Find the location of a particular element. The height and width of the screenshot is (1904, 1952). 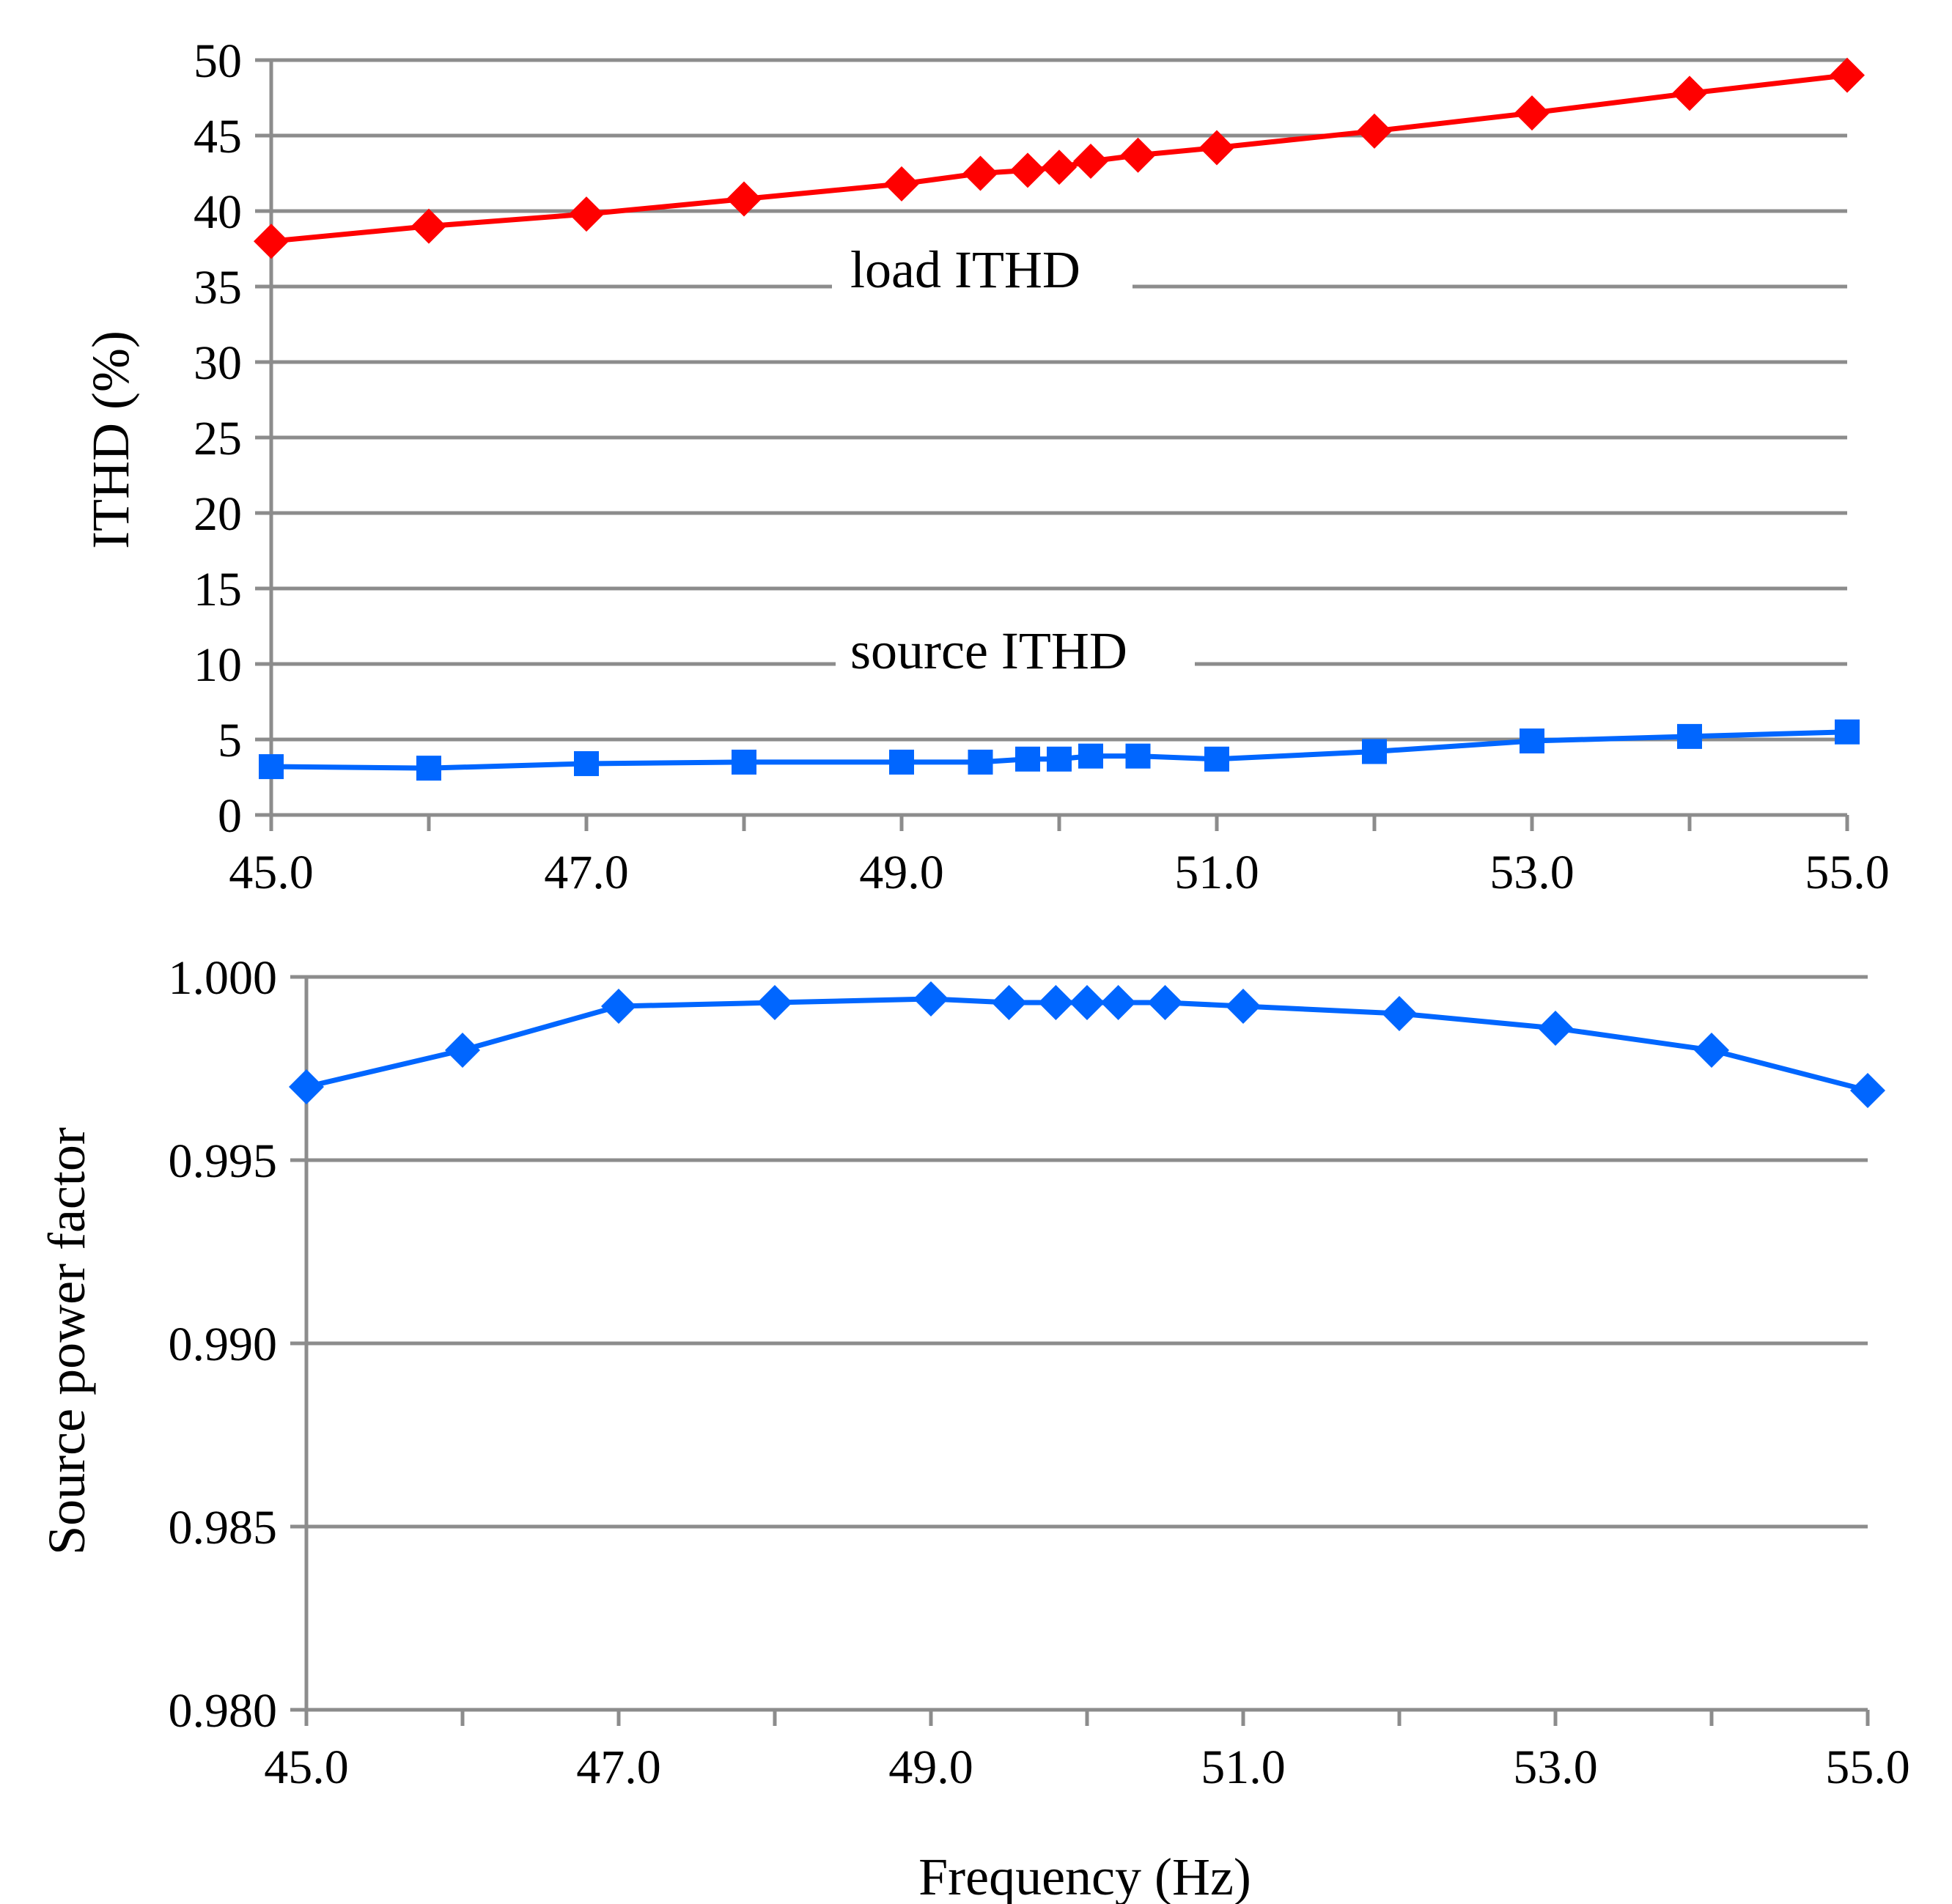

bot-y-tick-label: 0.985 is located at coordinates (223, 1527).